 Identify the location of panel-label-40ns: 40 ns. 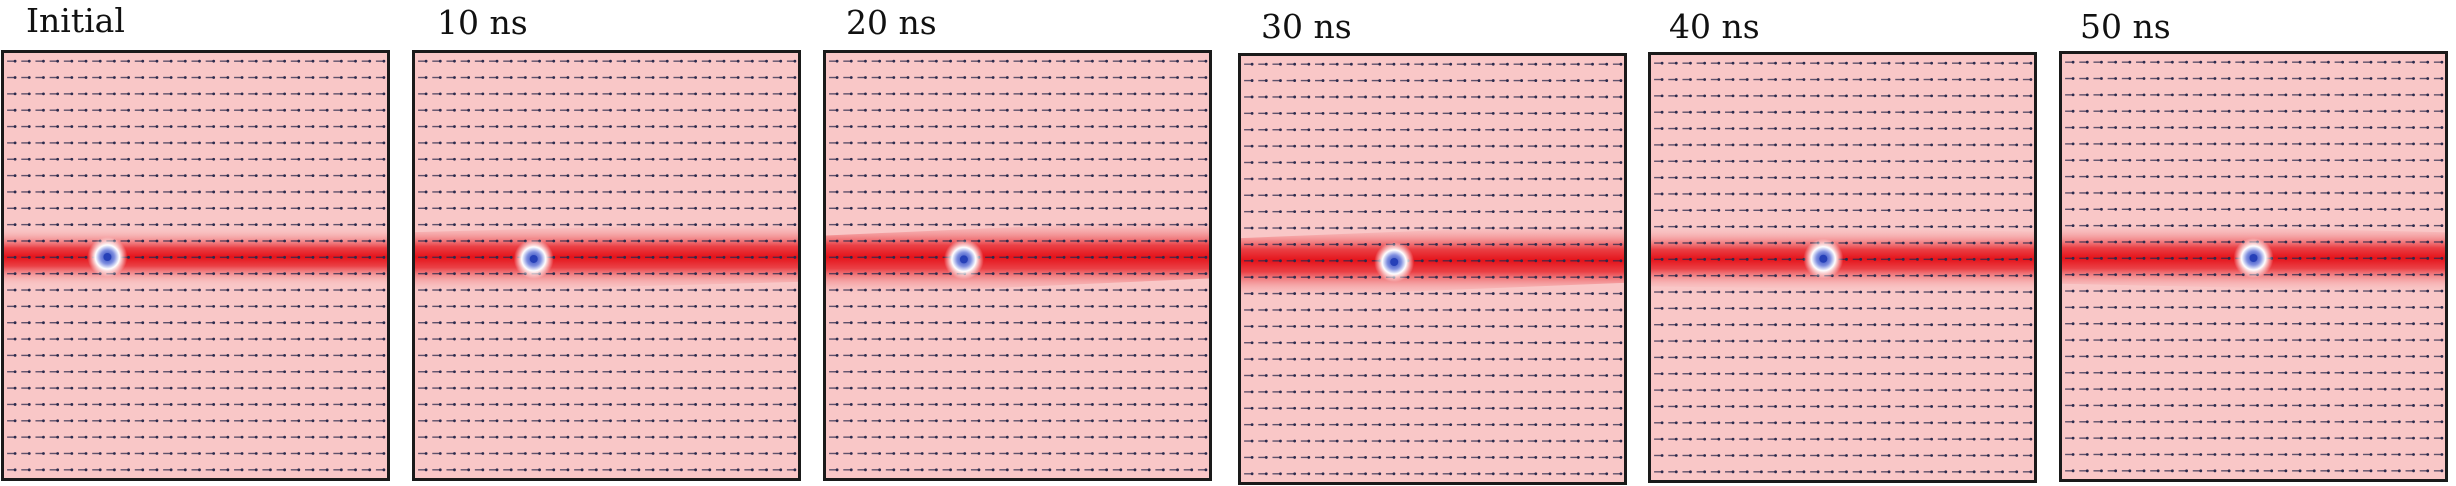
(1714, 26).